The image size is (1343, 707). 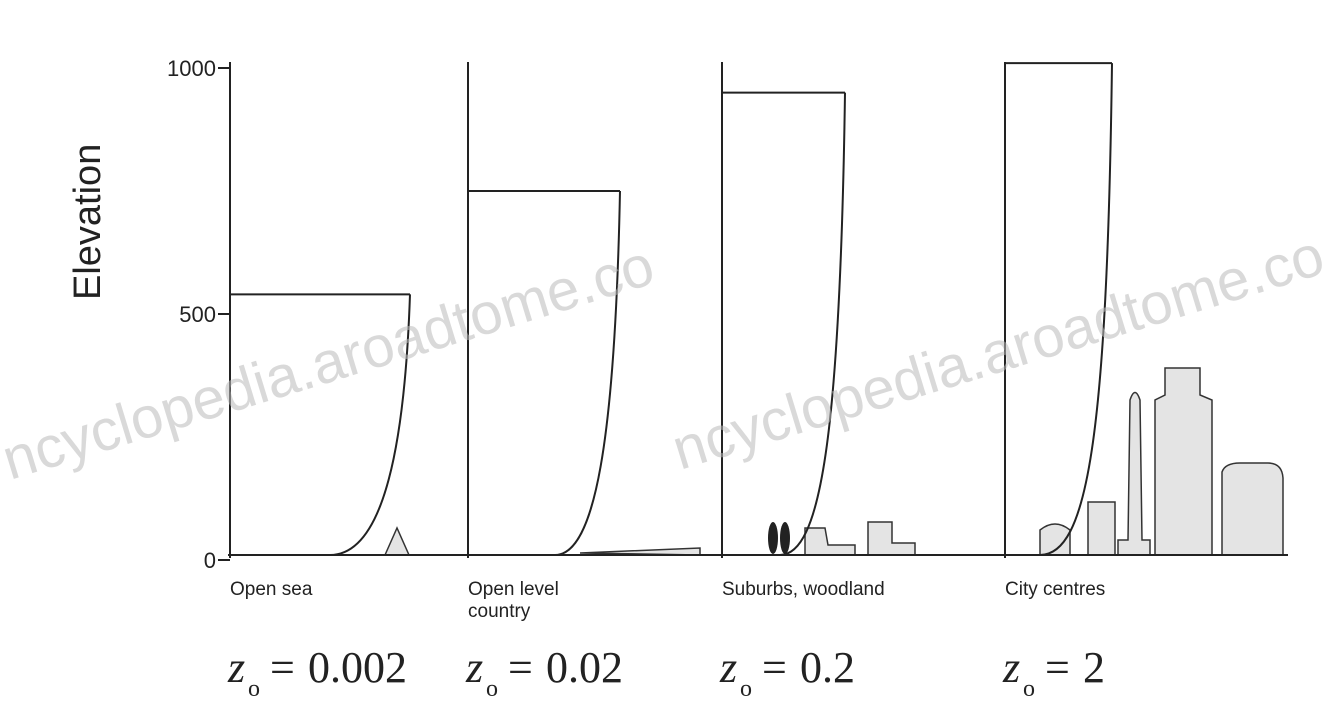 I want to click on panel-label: Open sea, so click(x=271, y=589).